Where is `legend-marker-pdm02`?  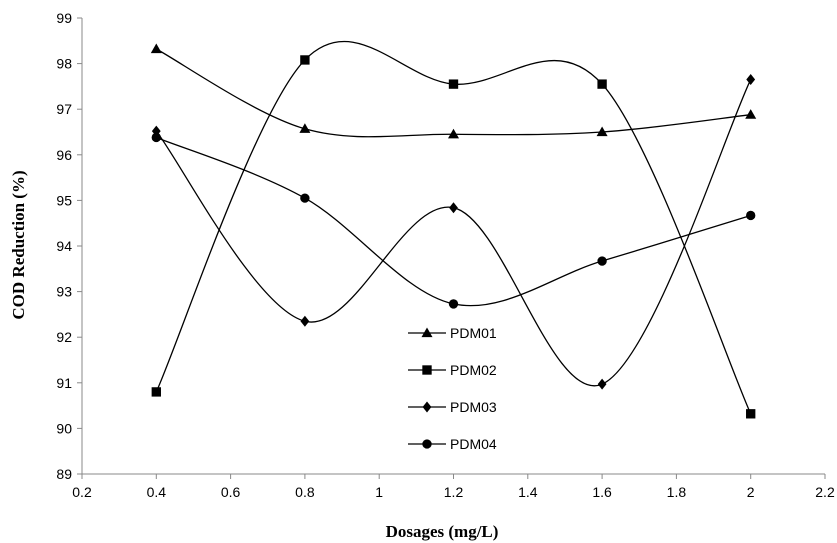
legend-marker-pdm02 is located at coordinates (427, 370).